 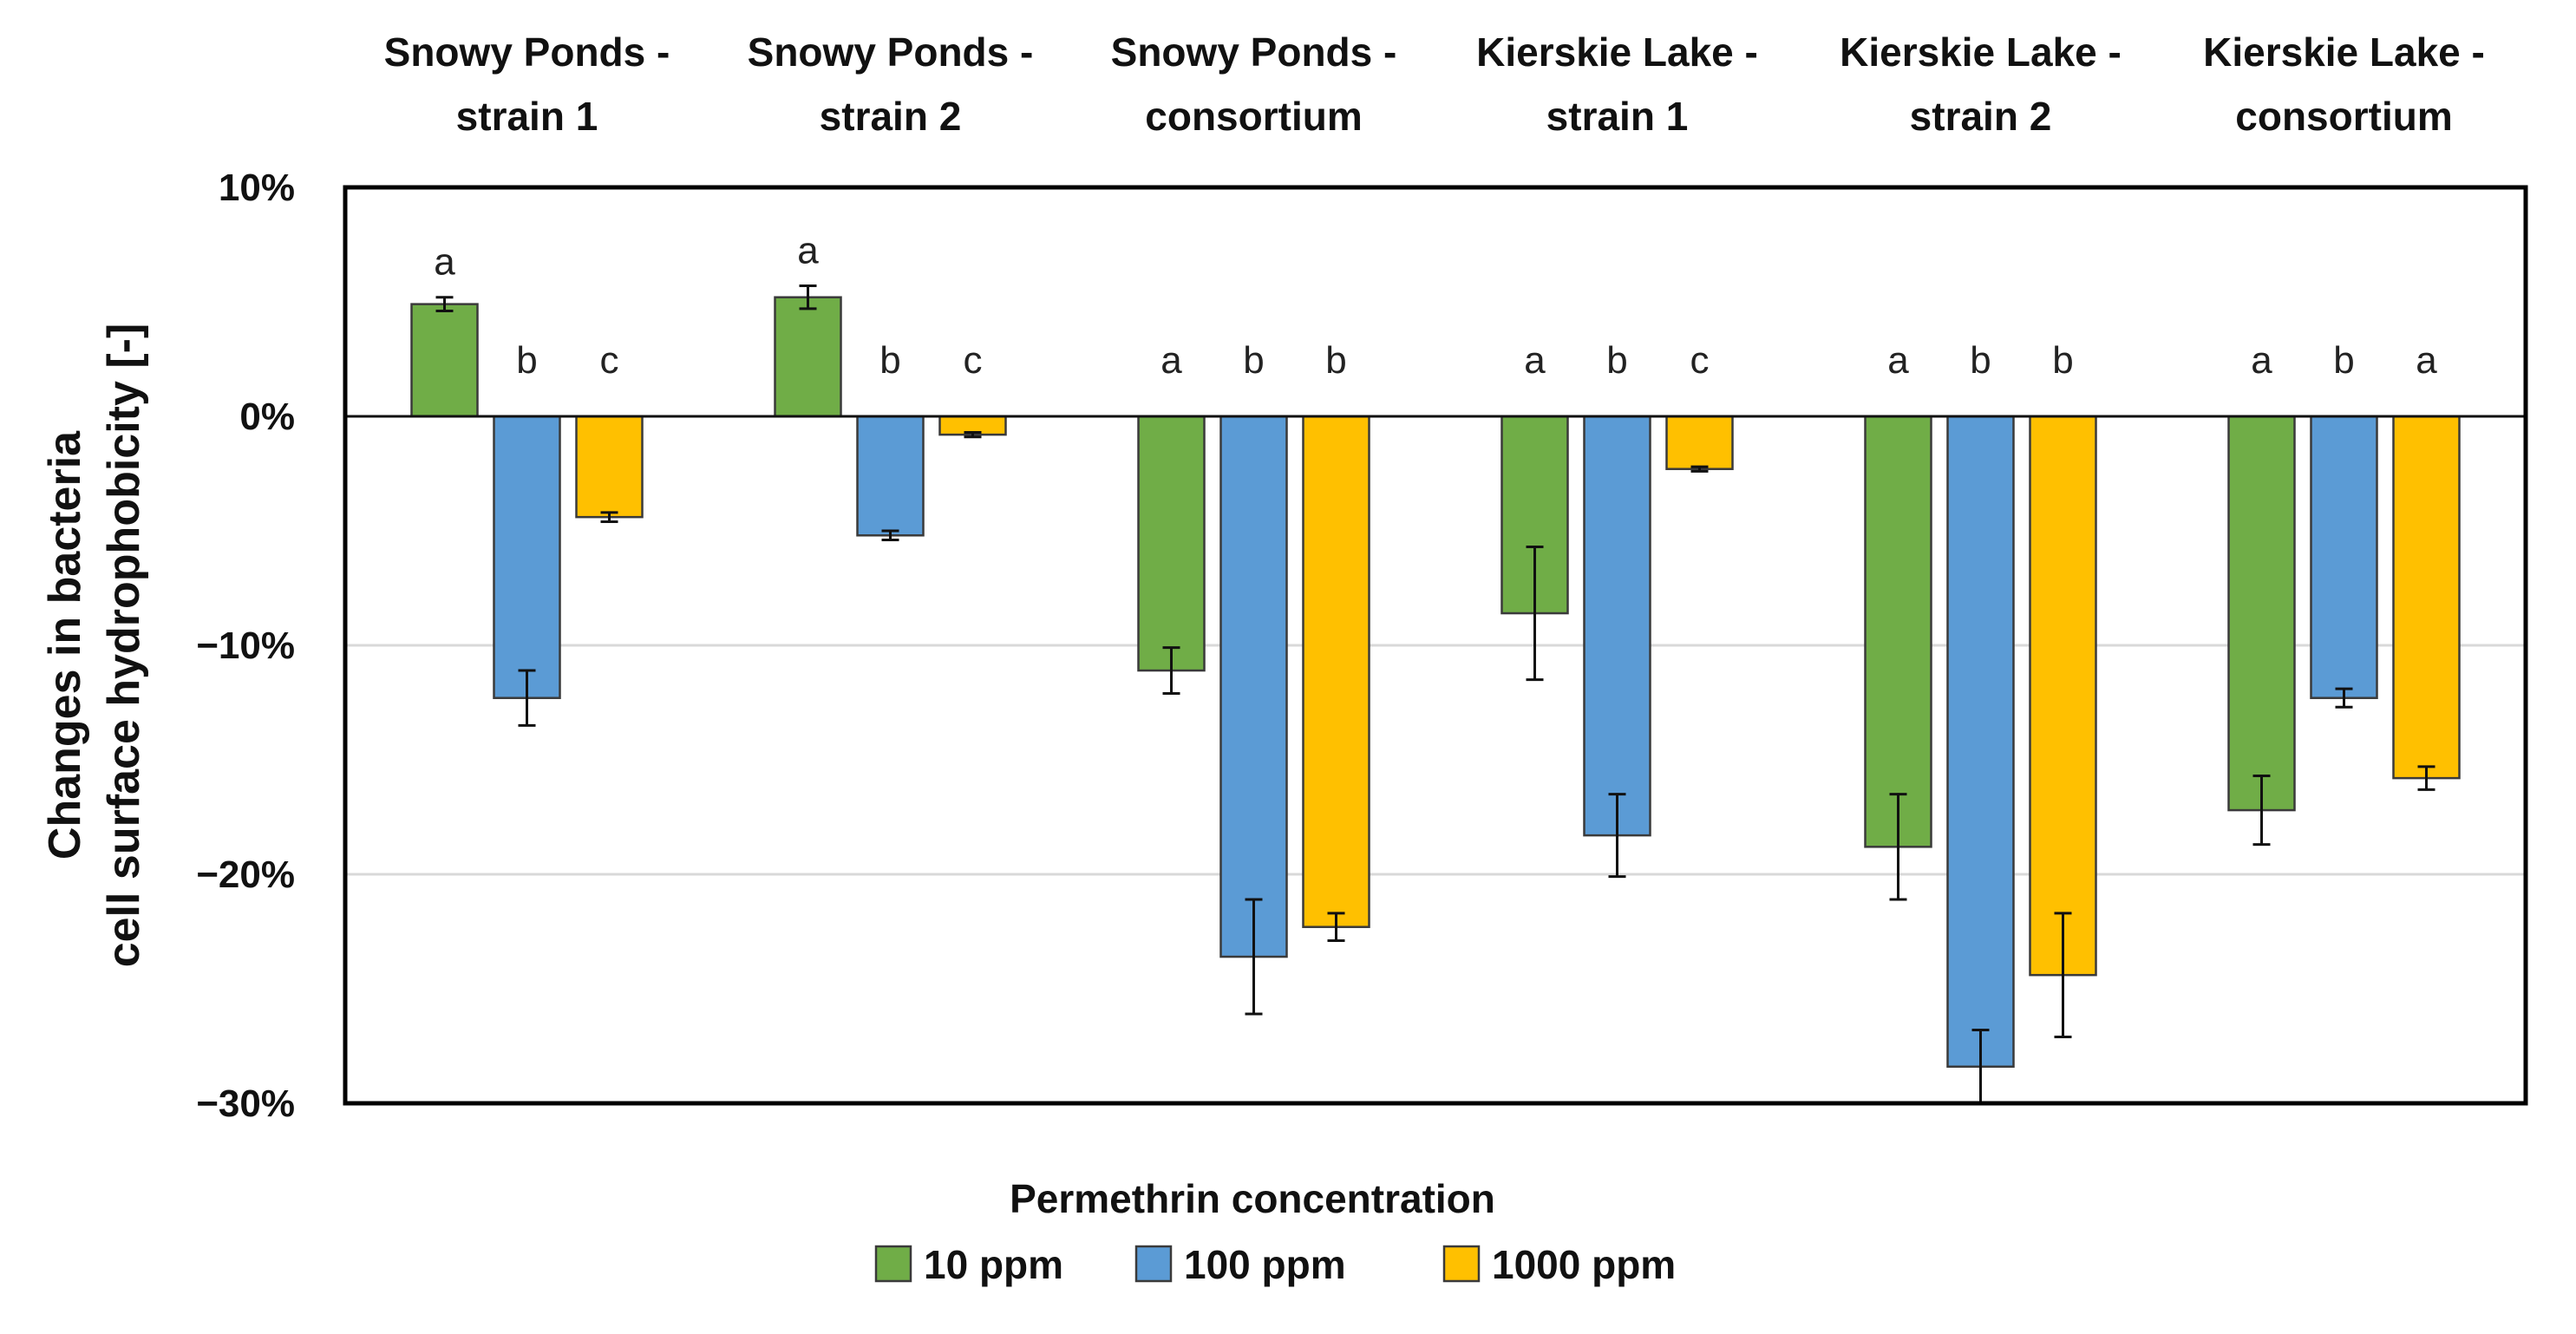 What do you see at coordinates (2343, 360) in the screenshot?
I see `significance-label-5-1: b` at bounding box center [2343, 360].